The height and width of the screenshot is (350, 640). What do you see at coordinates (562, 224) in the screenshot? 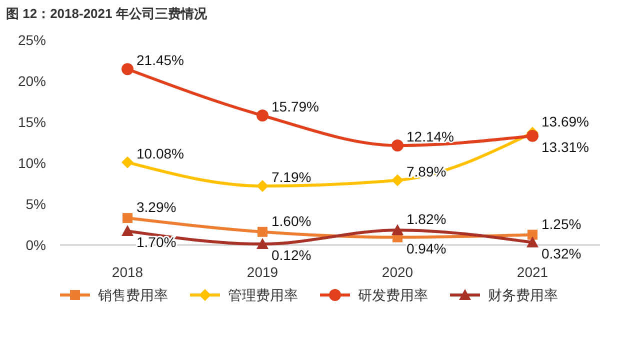
I see `data-label: 1.25%` at bounding box center [562, 224].